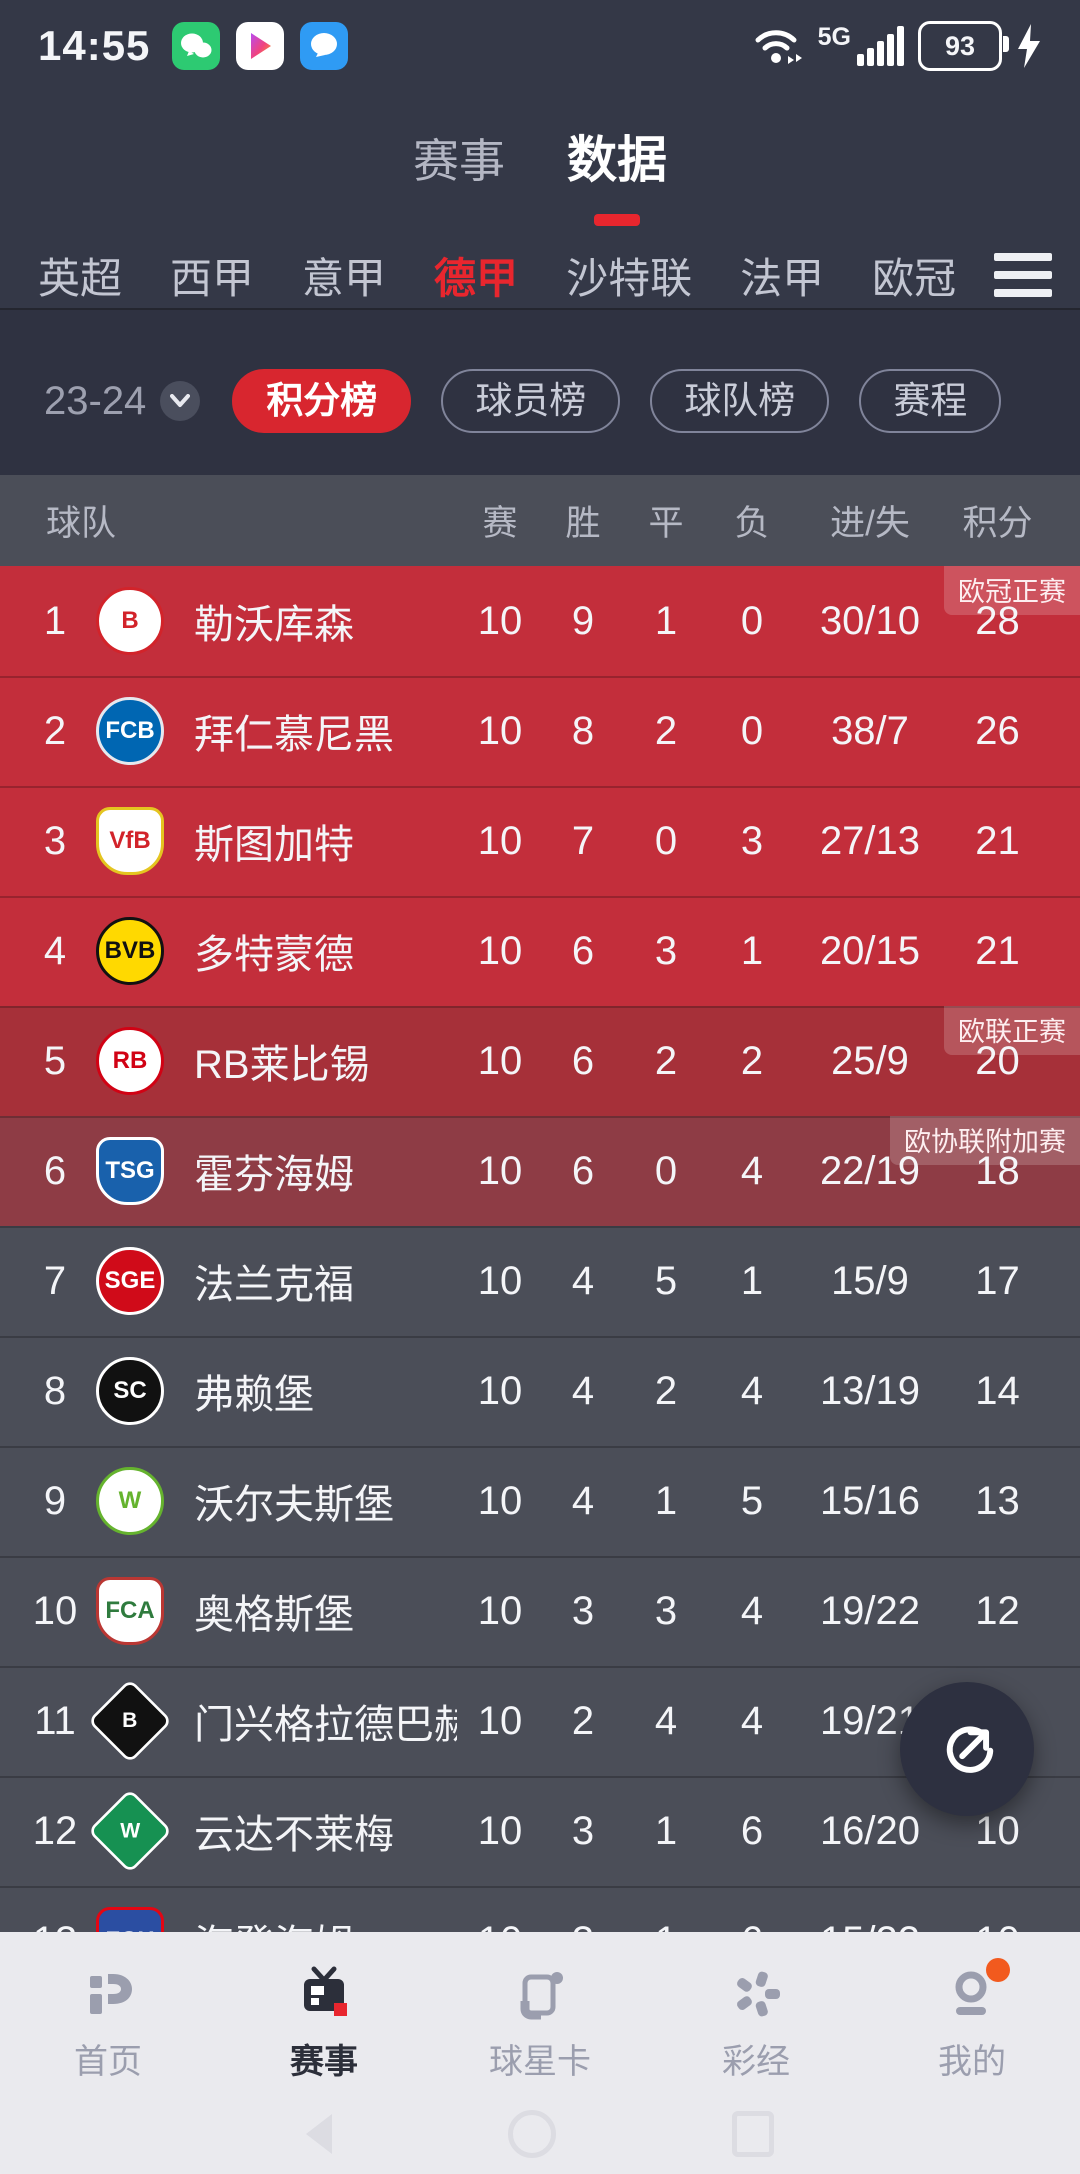  I want to click on league-tab-laliga: 西甲, so click(212, 278).